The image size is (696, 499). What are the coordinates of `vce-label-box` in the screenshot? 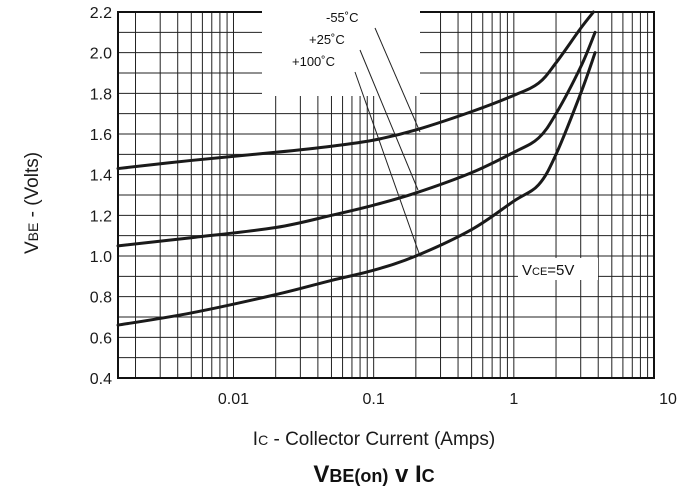 It's located at (558, 269).